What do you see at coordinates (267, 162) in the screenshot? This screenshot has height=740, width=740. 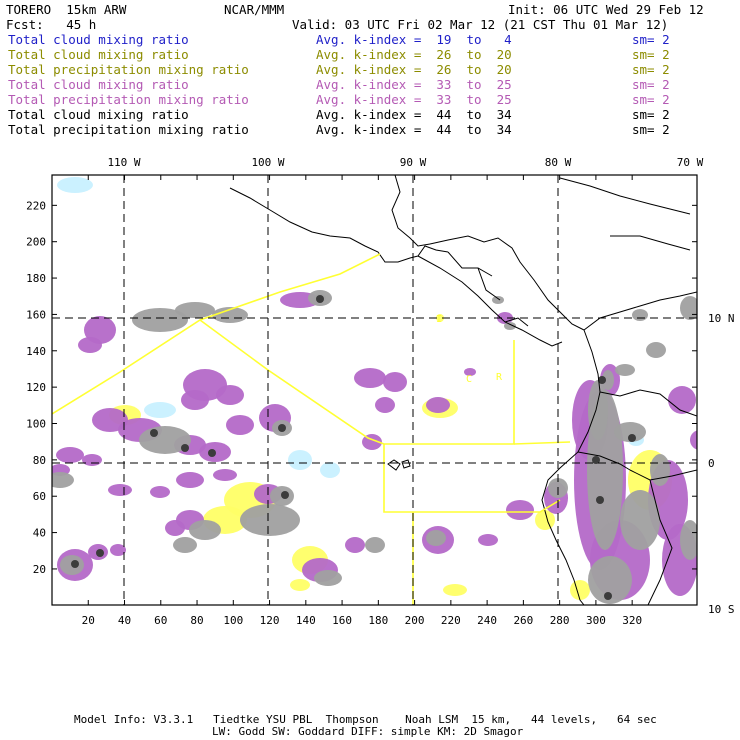 I see `longitude-label: 100 W` at bounding box center [267, 162].